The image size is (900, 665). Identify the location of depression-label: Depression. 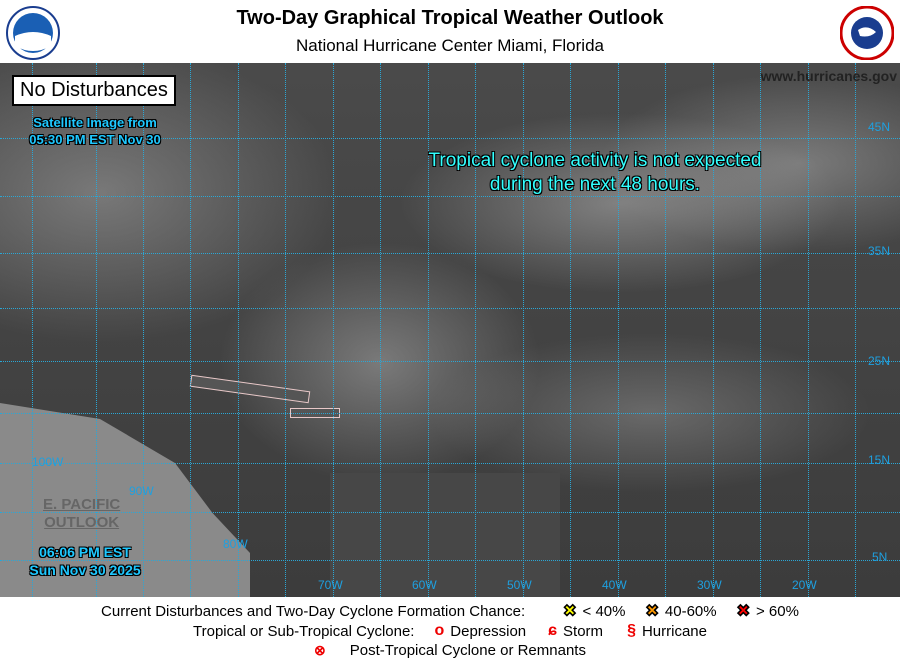
(488, 631).